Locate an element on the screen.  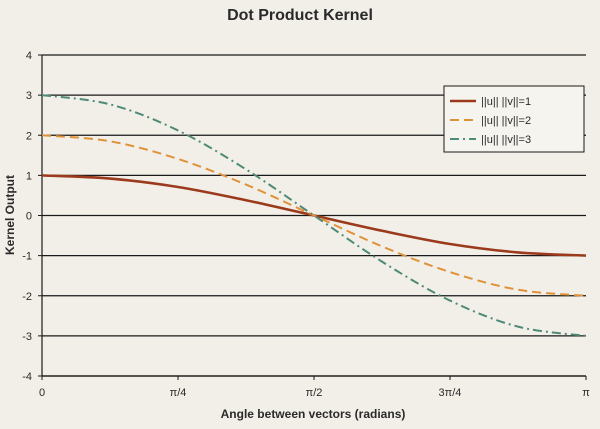
y-tick-label-0: 4 is located at coordinates (29, 56).